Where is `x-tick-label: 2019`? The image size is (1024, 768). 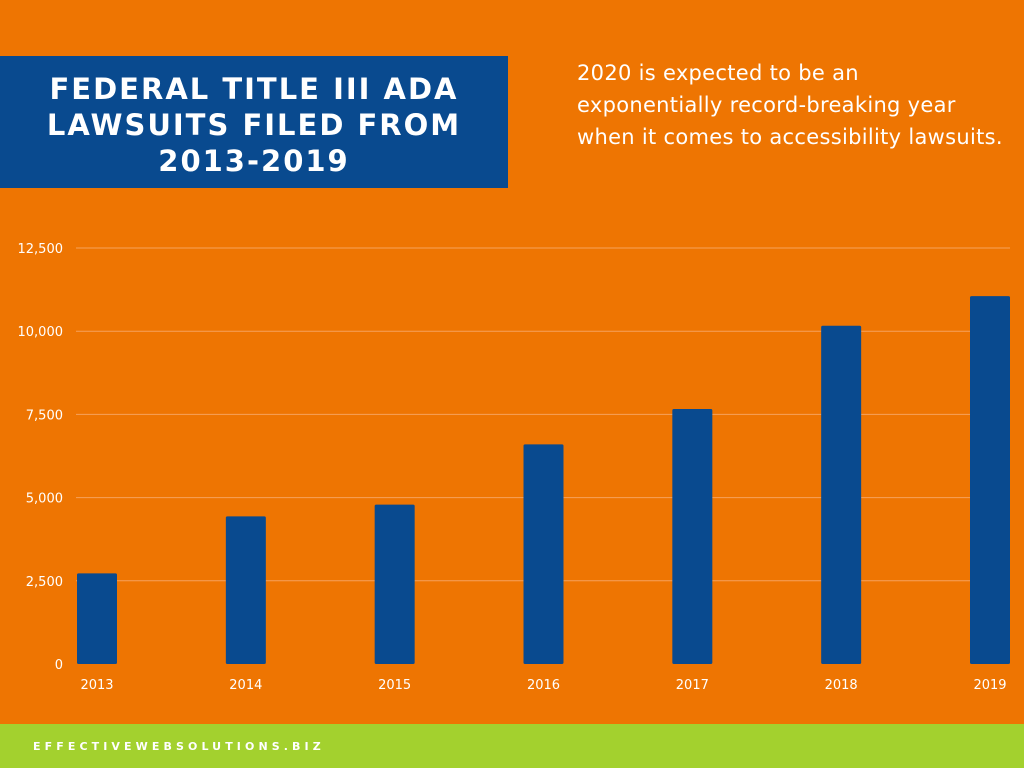
x-tick-label: 2019 is located at coordinates (989, 685).